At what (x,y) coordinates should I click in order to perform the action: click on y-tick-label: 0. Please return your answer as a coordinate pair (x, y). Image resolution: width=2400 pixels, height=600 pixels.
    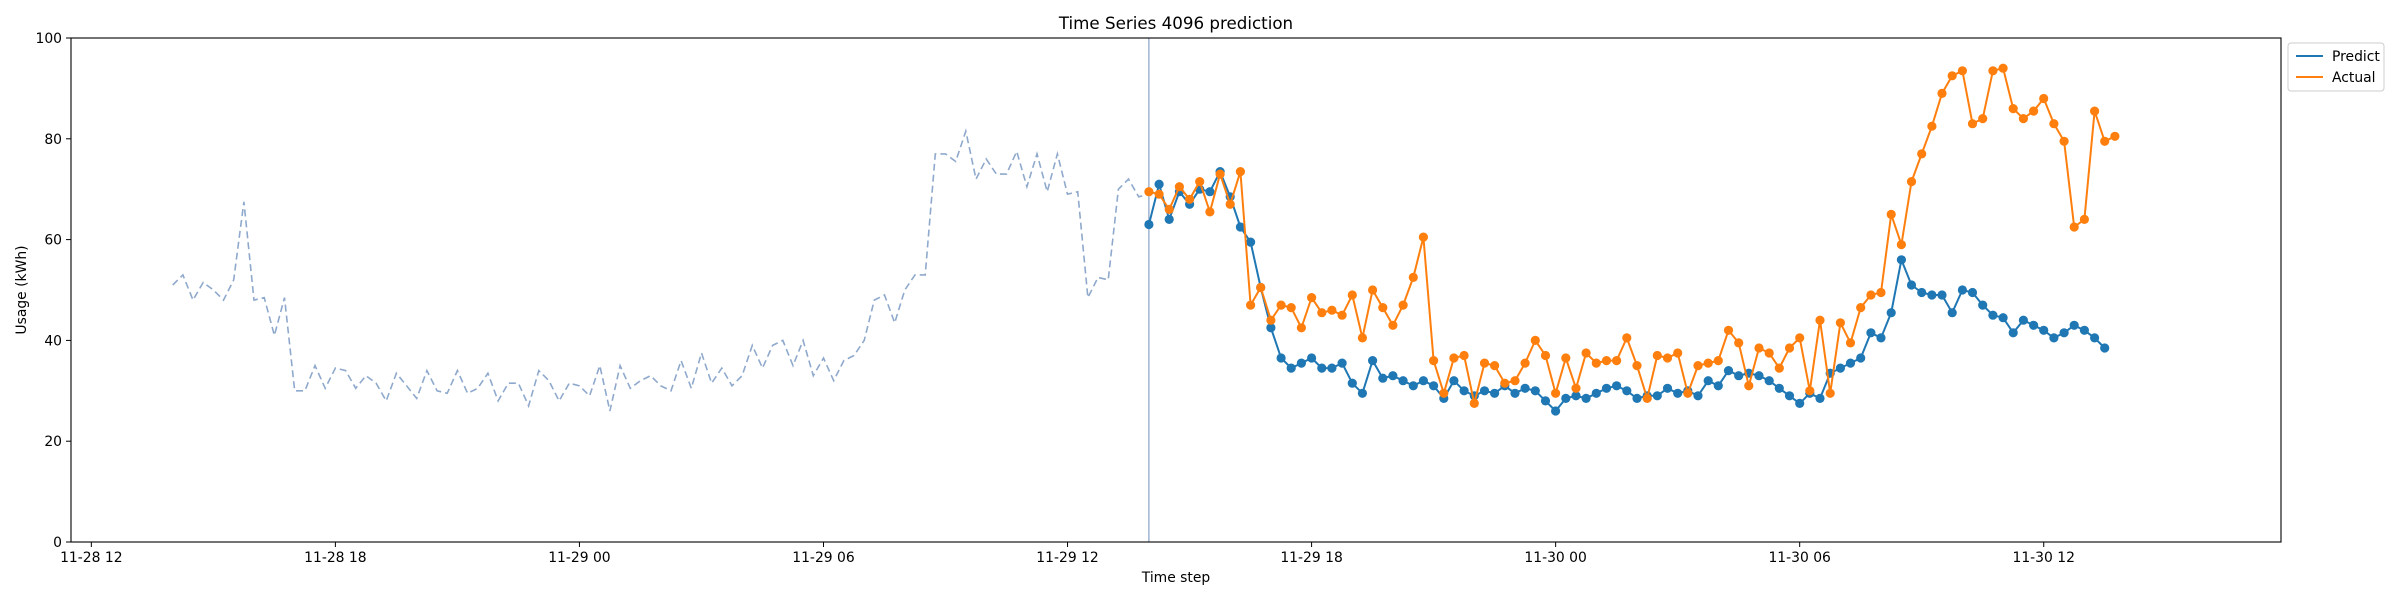
    Looking at the image, I should click on (57, 543).